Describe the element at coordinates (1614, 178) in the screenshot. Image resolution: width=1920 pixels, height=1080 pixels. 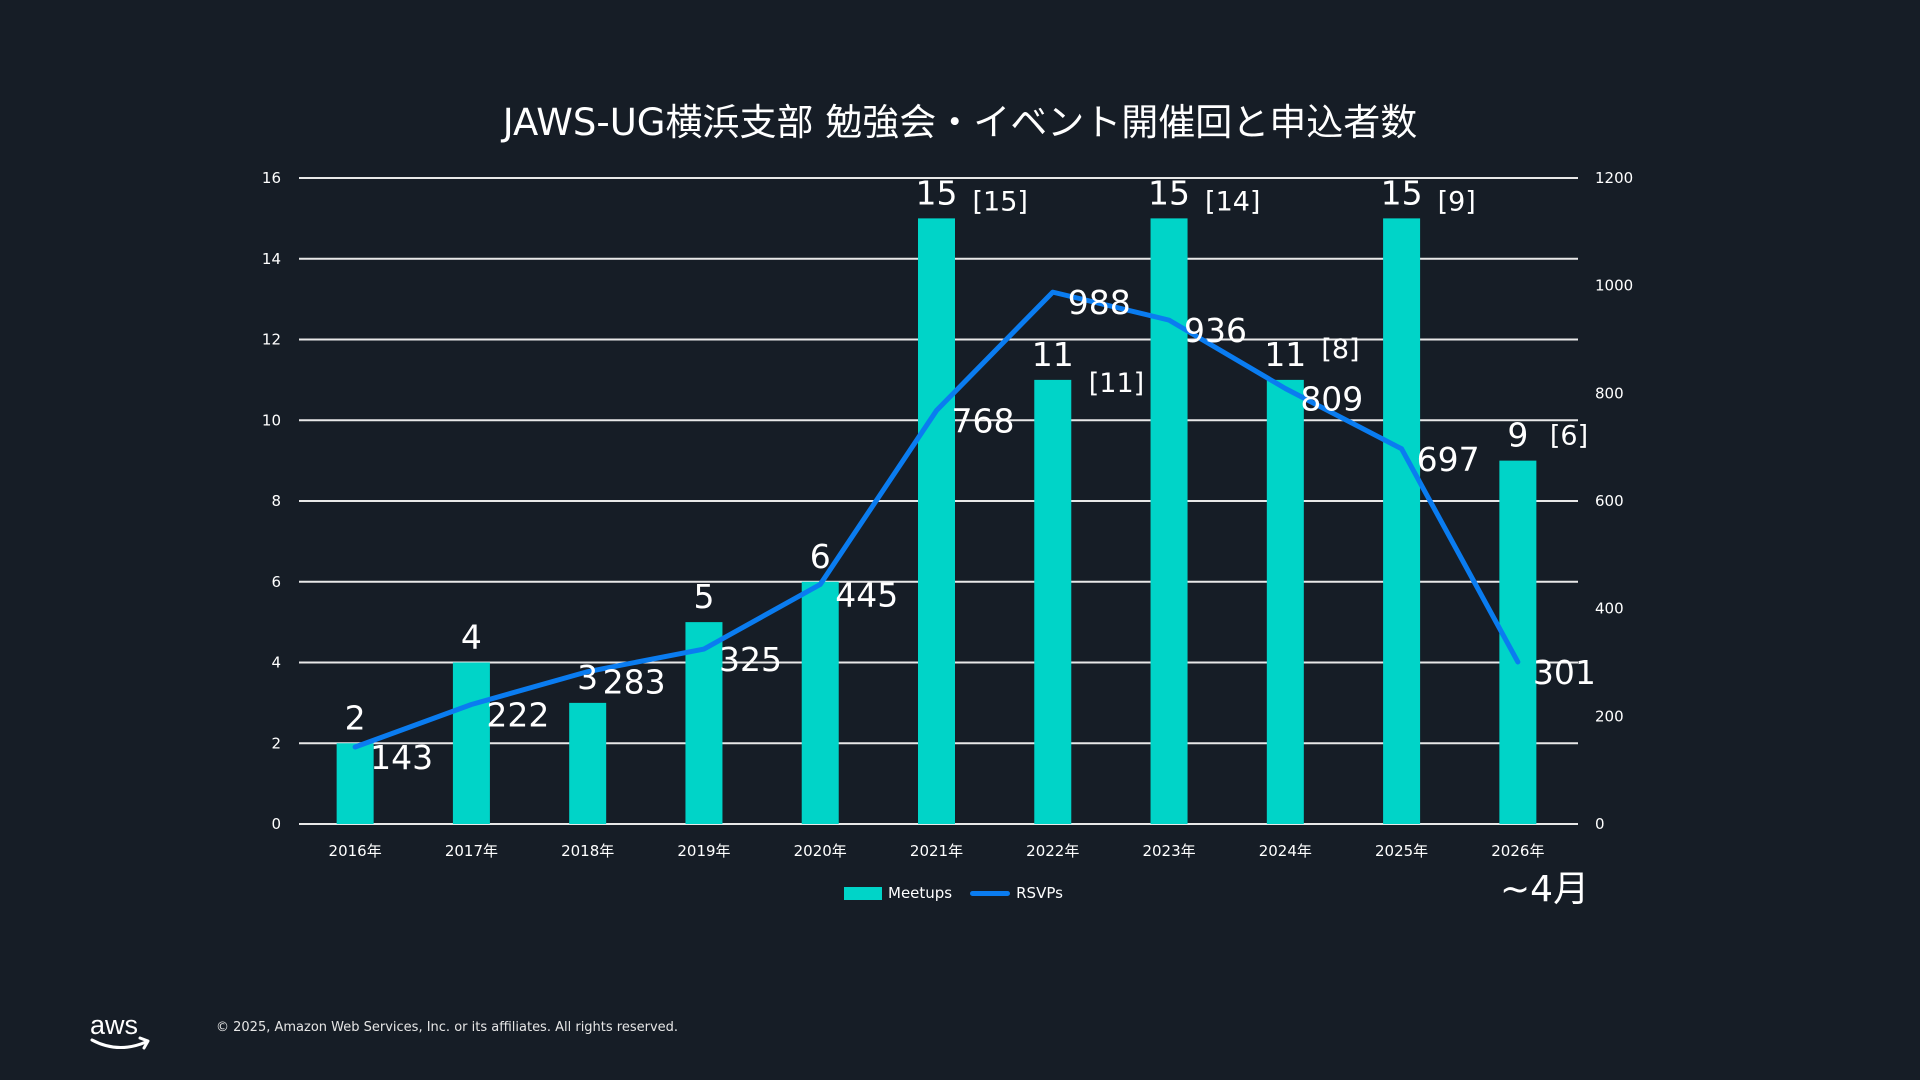
I see `y-right-tick-label: 1200` at that location.